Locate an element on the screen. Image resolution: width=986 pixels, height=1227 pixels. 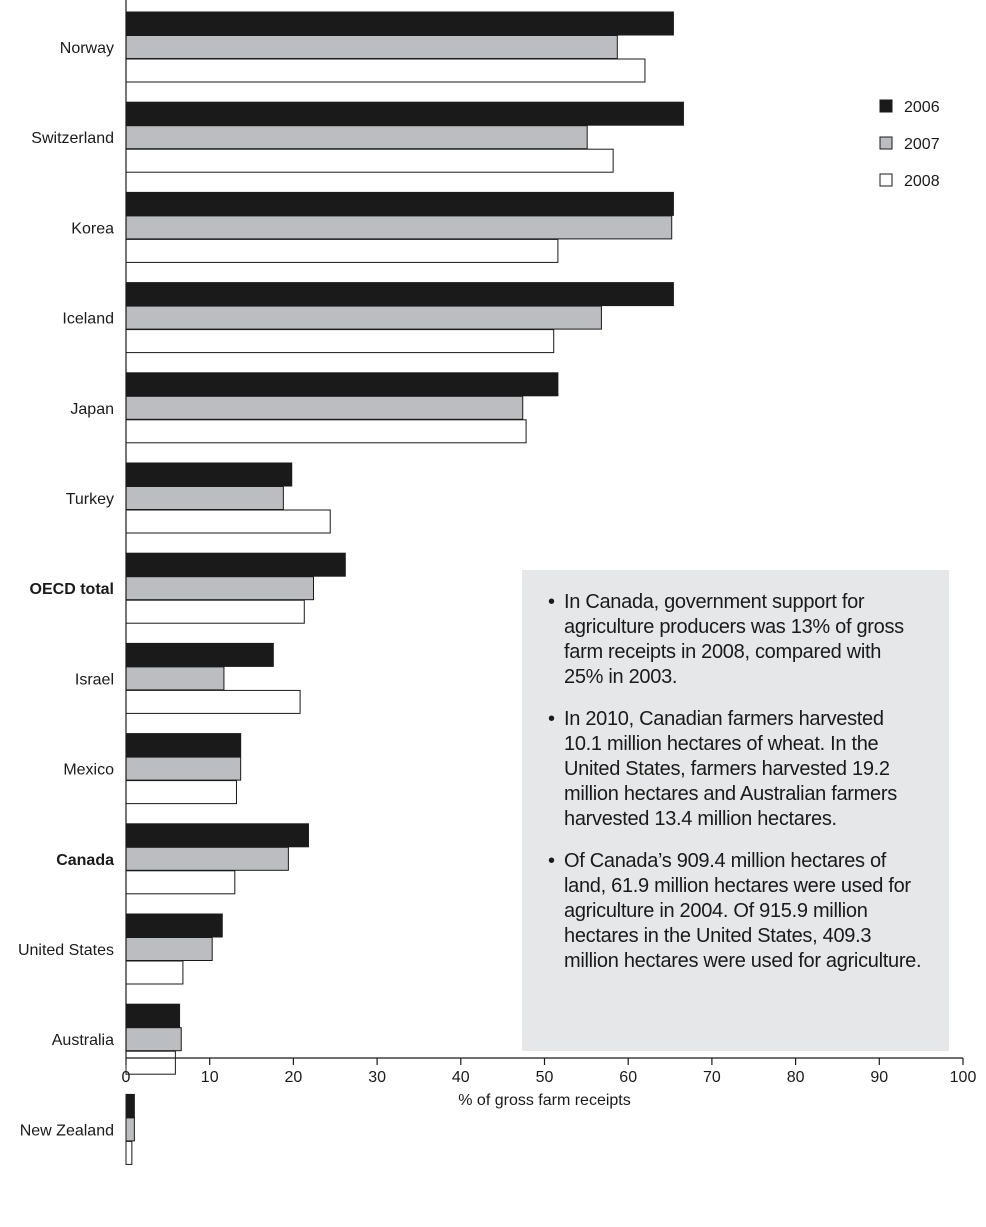
bar-2007-israel is located at coordinates (175, 678).